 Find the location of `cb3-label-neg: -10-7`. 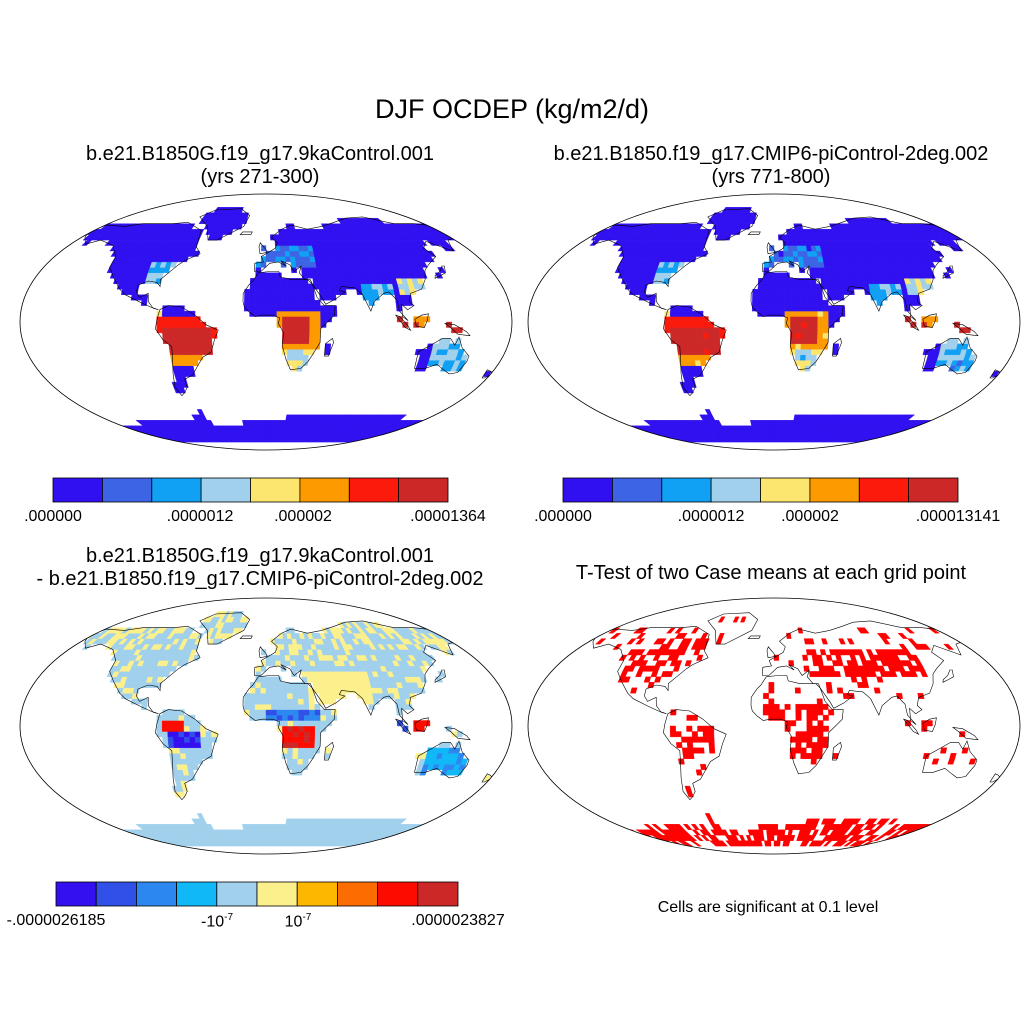

cb3-label-neg: -10-7 is located at coordinates (217, 921).